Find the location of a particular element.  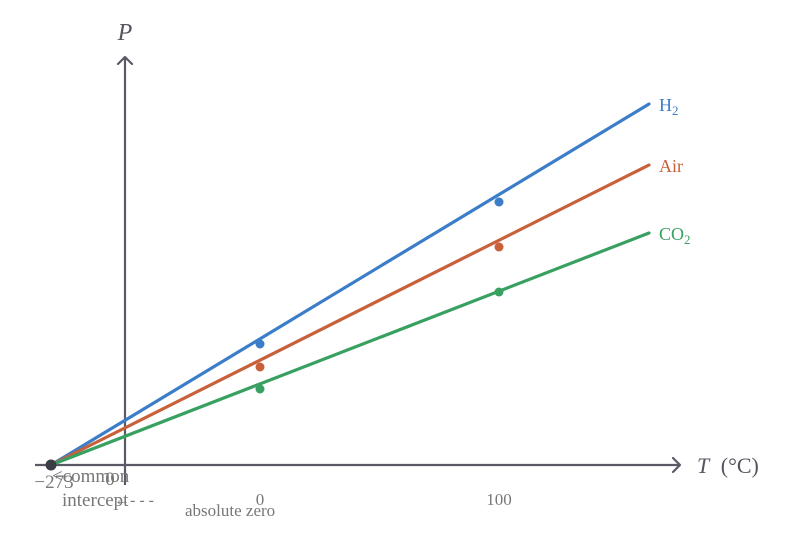

series-label-air: Air is located at coordinates (671, 166).